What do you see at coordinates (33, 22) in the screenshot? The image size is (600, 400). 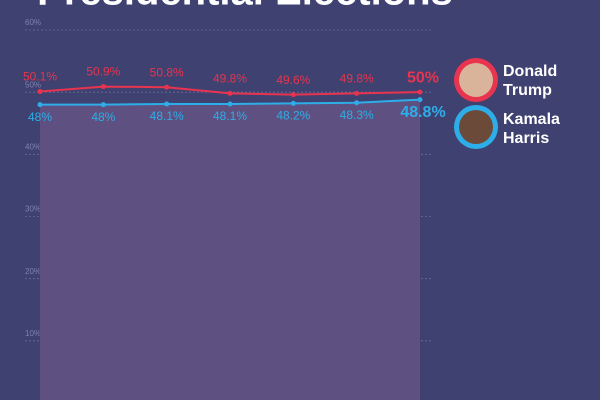 I see `y-tick-label: 60%` at bounding box center [33, 22].